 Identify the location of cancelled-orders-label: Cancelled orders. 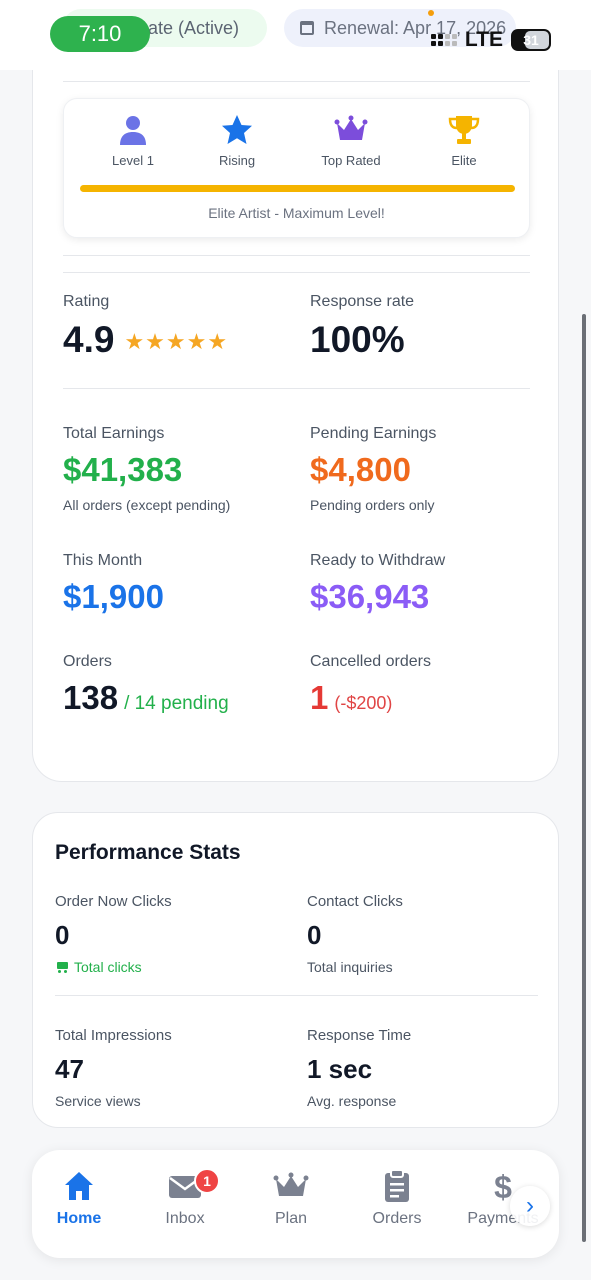
(370, 661).